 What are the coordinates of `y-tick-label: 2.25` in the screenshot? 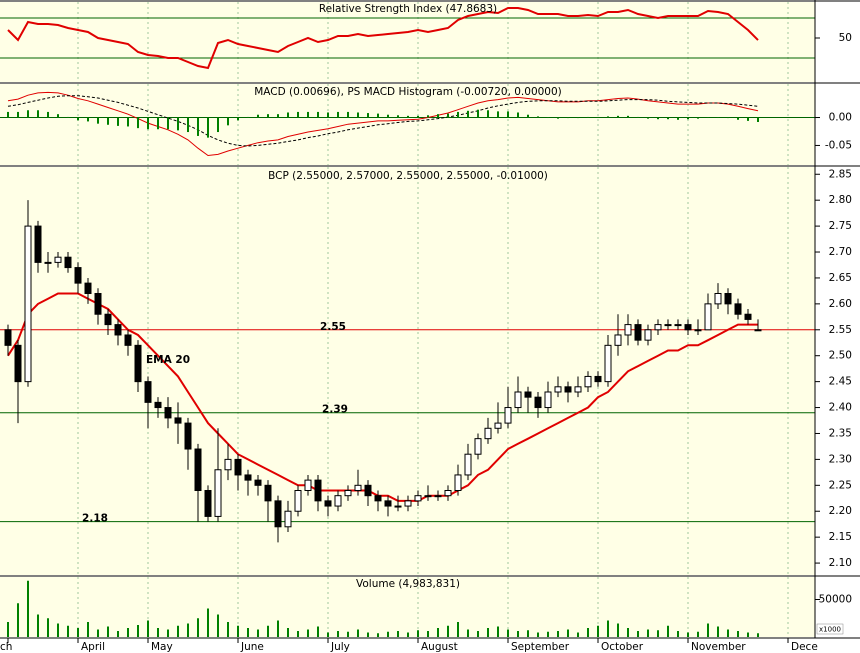 It's located at (840, 485).